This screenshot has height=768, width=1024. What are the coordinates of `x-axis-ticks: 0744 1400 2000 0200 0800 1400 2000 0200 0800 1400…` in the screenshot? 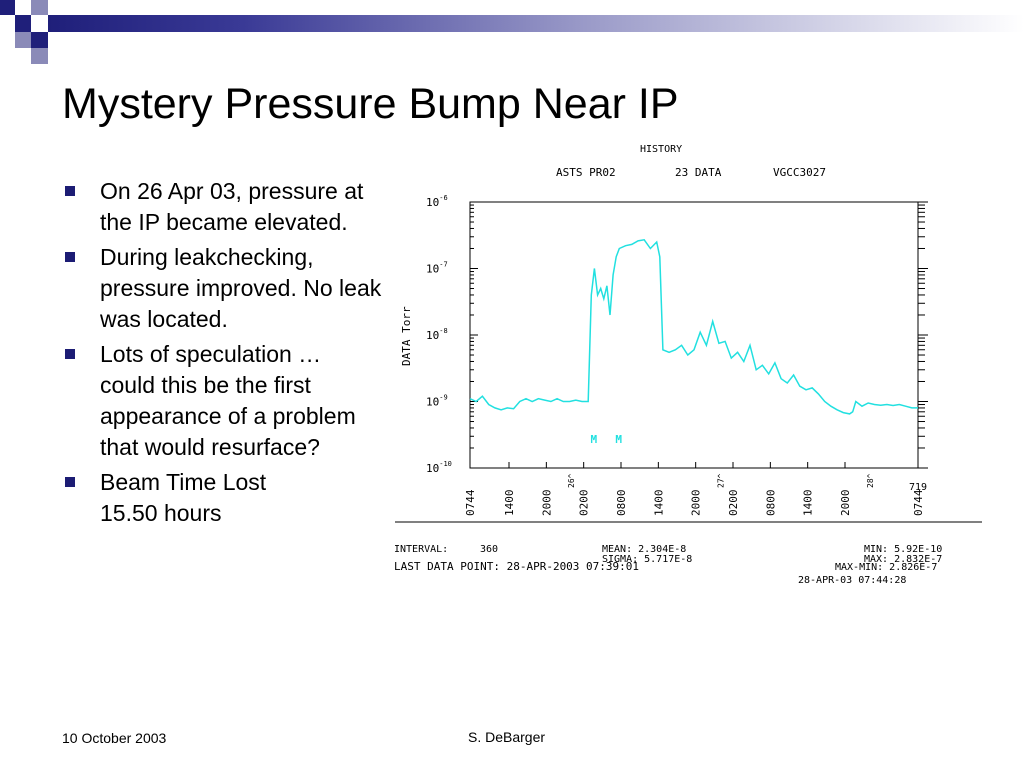 It's located at (694, 489).